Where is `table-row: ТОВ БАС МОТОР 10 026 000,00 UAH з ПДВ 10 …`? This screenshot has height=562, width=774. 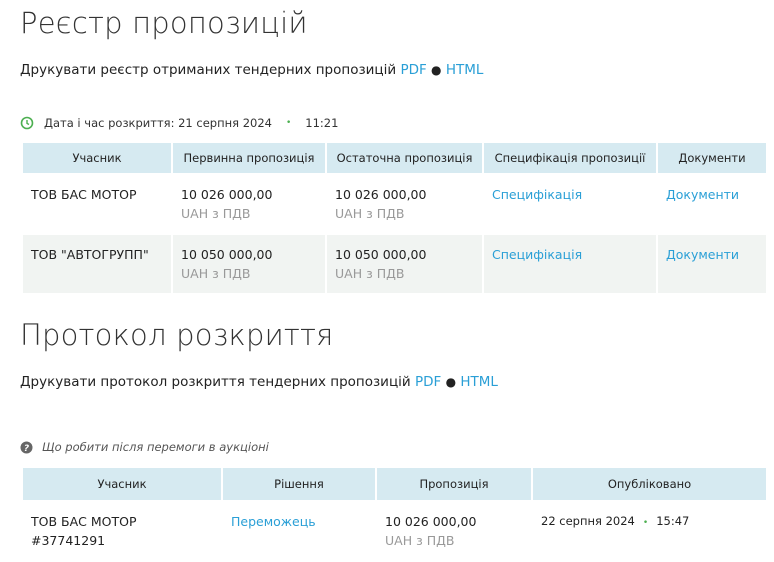 table-row: ТОВ БАС МОТОР 10 026 000,00 UAH з ПДВ 10 … is located at coordinates (394, 204).